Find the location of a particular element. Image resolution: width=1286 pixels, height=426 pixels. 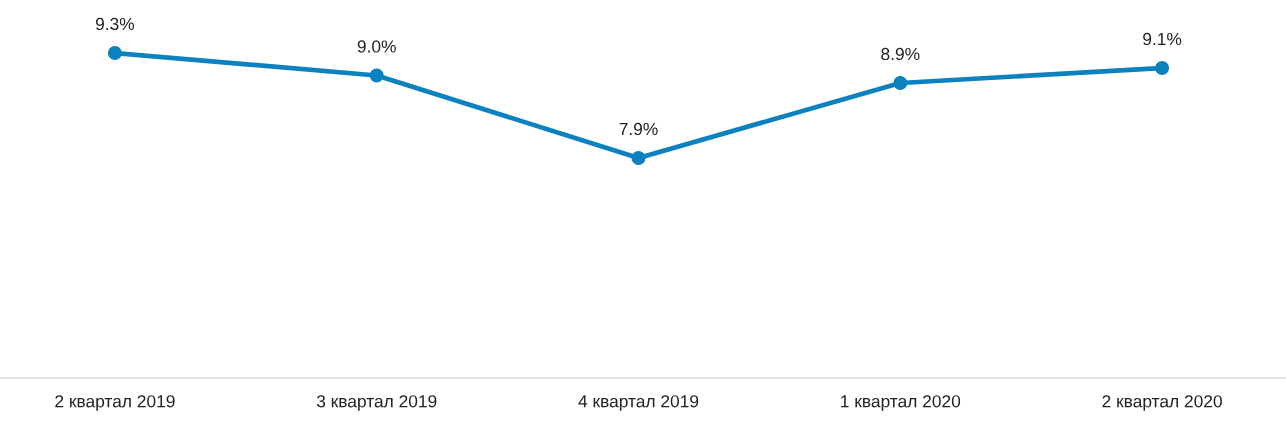

data-label: 9.3% is located at coordinates (115, 24).